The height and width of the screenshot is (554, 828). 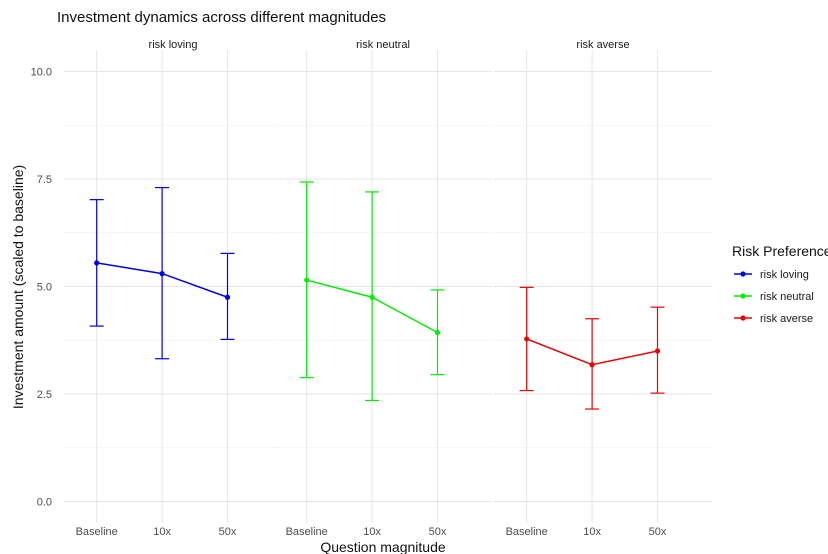 I want to click on legend-item-risk-neutral: risk neutral, so click(x=774, y=297).